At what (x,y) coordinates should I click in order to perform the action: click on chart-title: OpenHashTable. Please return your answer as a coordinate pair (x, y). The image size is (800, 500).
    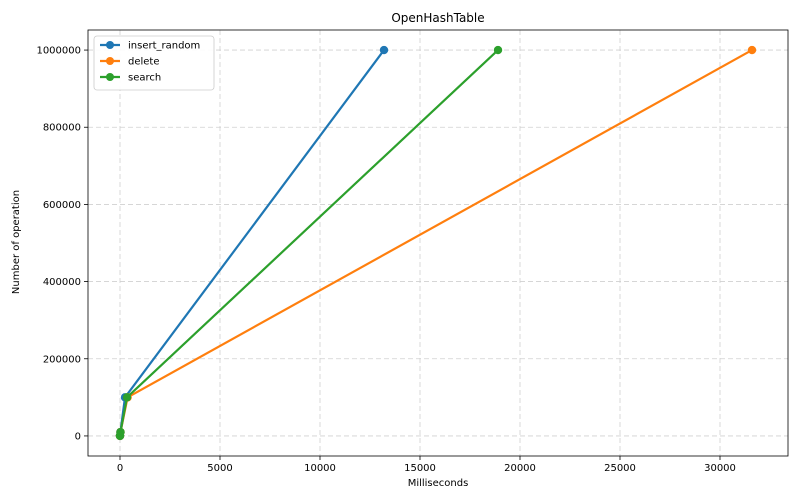
    Looking at the image, I should click on (437, 18).